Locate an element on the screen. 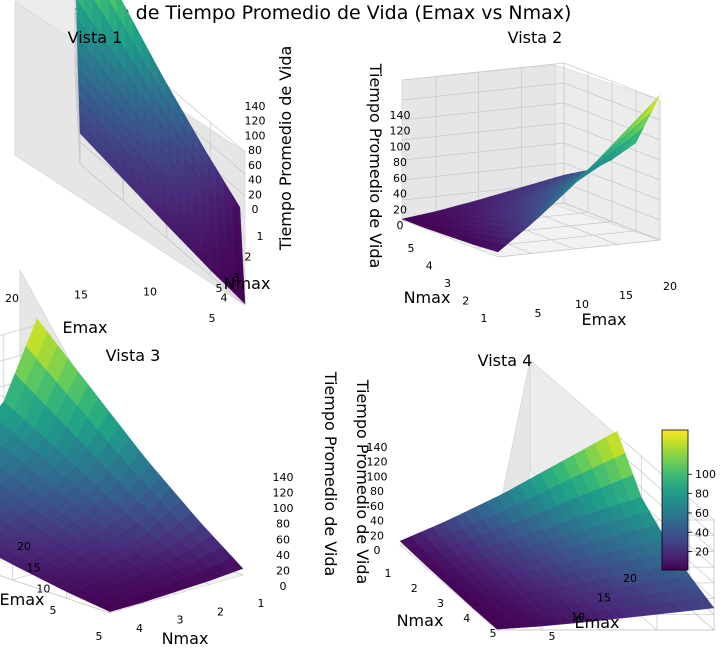 This screenshot has height=650, width=727. colorbar: 20 40 60 80 100 is located at coordinates (688, 500).